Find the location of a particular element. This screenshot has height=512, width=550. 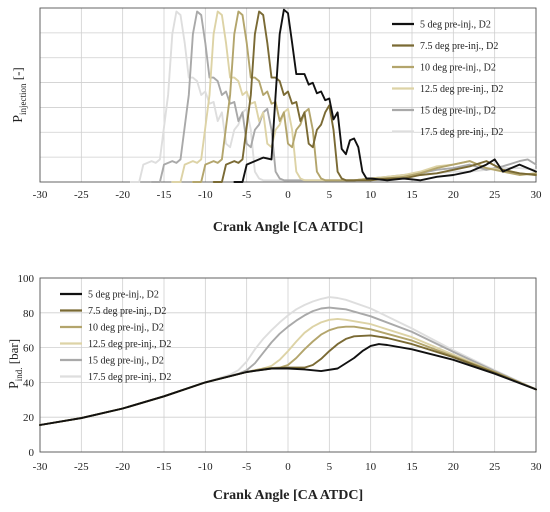

y-tick-label: 40 is located at coordinates (29, 383).